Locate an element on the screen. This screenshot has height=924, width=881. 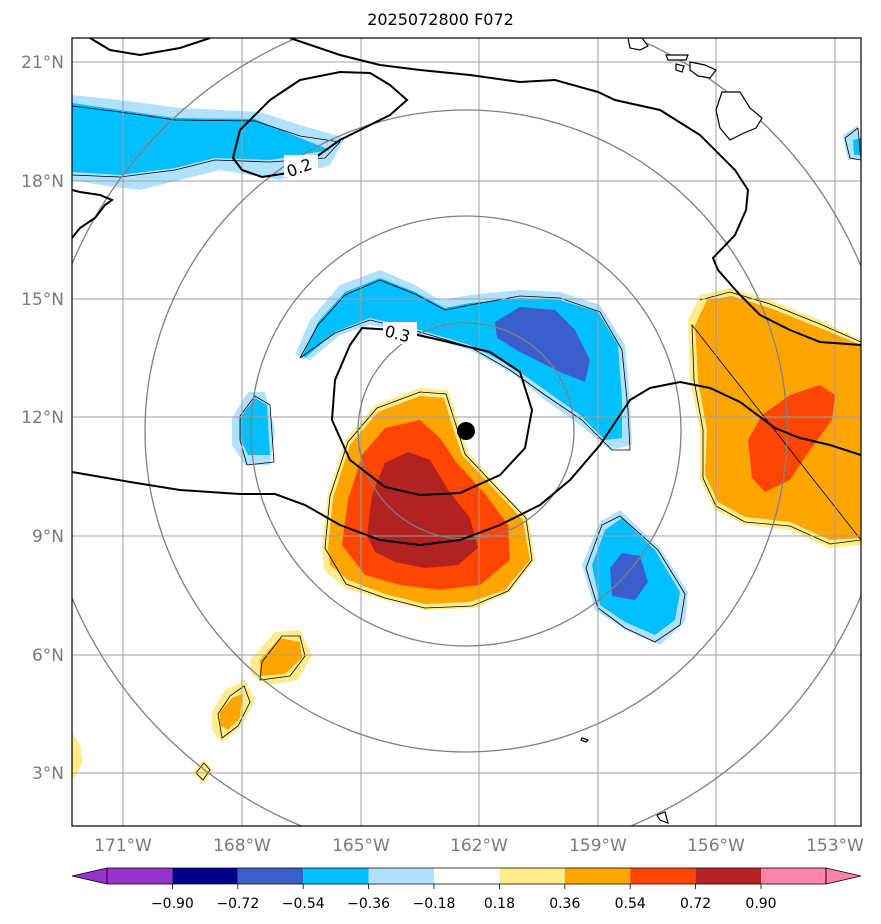
lat-tick-label: 9°N is located at coordinates (48, 537).